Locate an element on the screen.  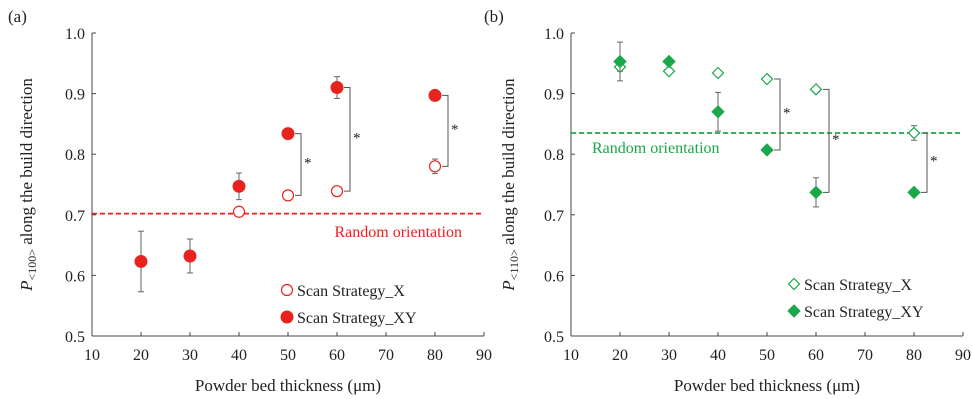
y-axis-title: P<110> along the build direction is located at coordinates (510, 185).